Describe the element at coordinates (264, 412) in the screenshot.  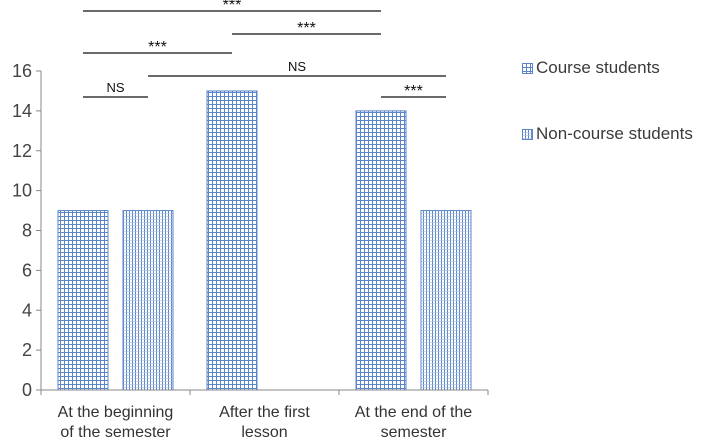
I see `category-label: After the first` at that location.